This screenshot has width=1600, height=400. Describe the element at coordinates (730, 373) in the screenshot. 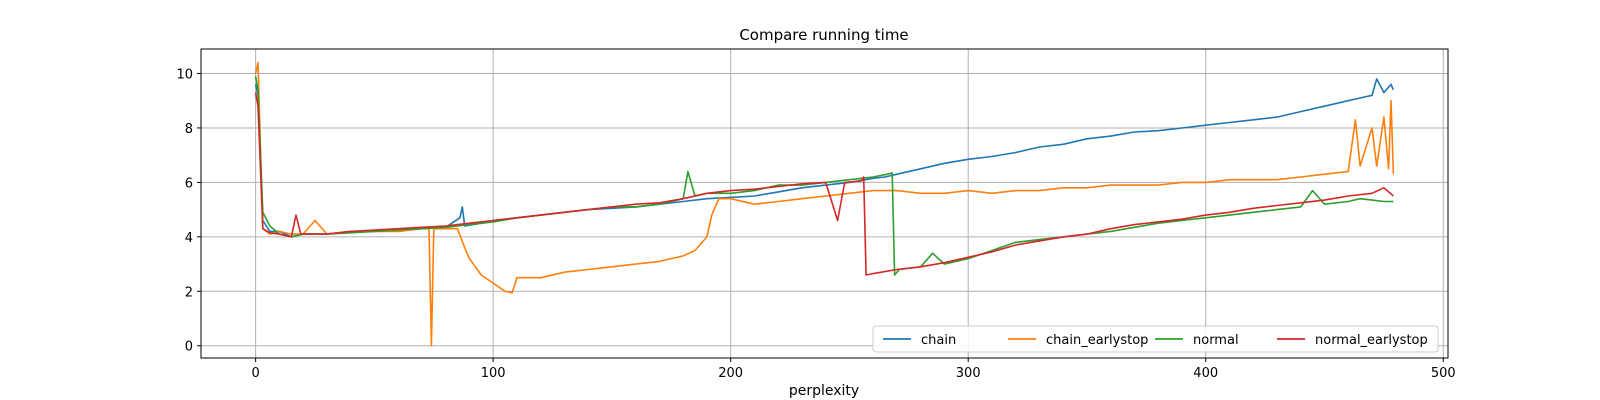

I see `x-tick-label-2: 200` at that location.